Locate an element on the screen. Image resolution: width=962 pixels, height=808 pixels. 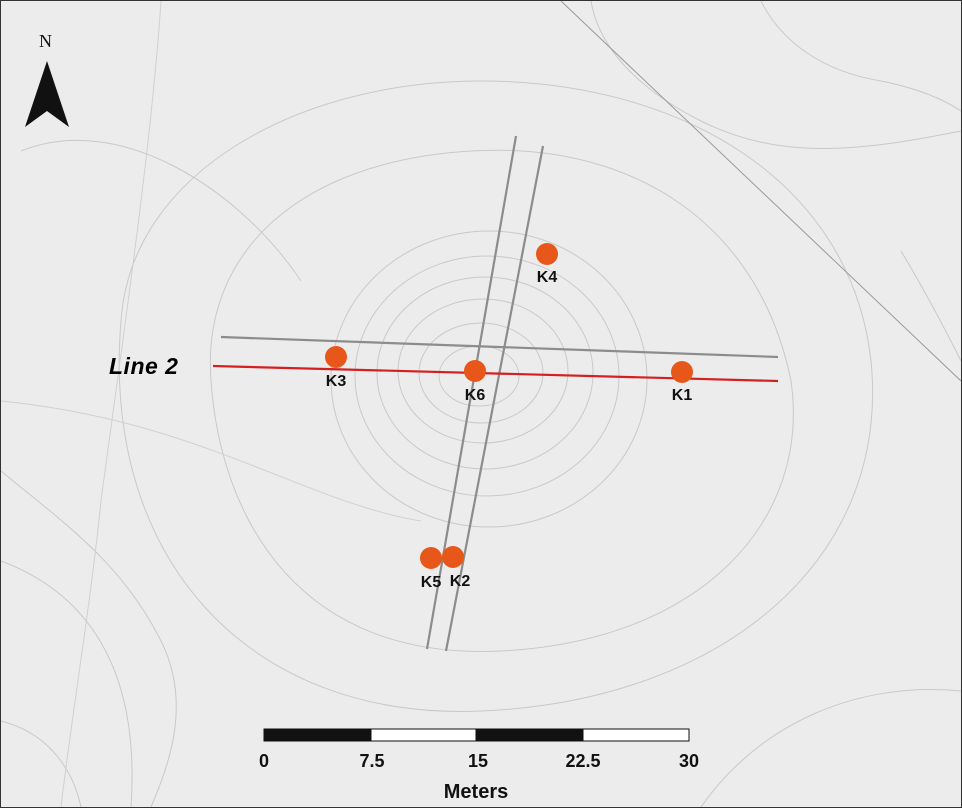
survey-line-north is located at coordinates (499, 347).